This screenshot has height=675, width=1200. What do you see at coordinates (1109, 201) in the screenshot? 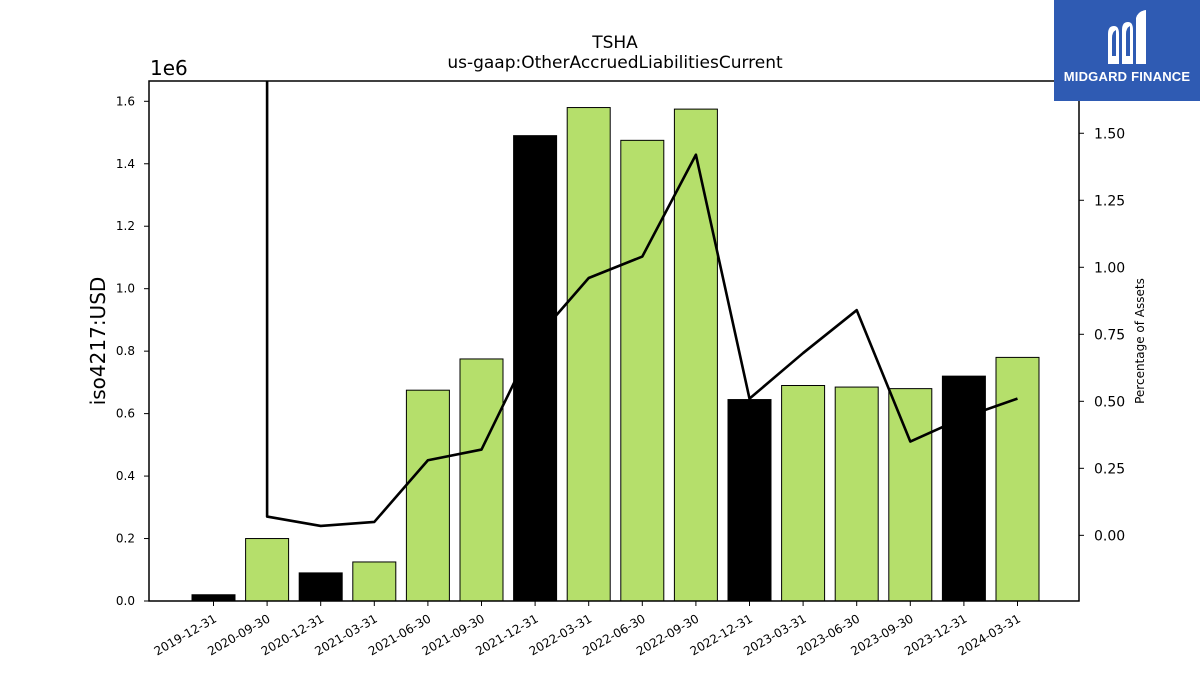
I see `y2-tick-label: 1.25` at bounding box center [1109, 201].